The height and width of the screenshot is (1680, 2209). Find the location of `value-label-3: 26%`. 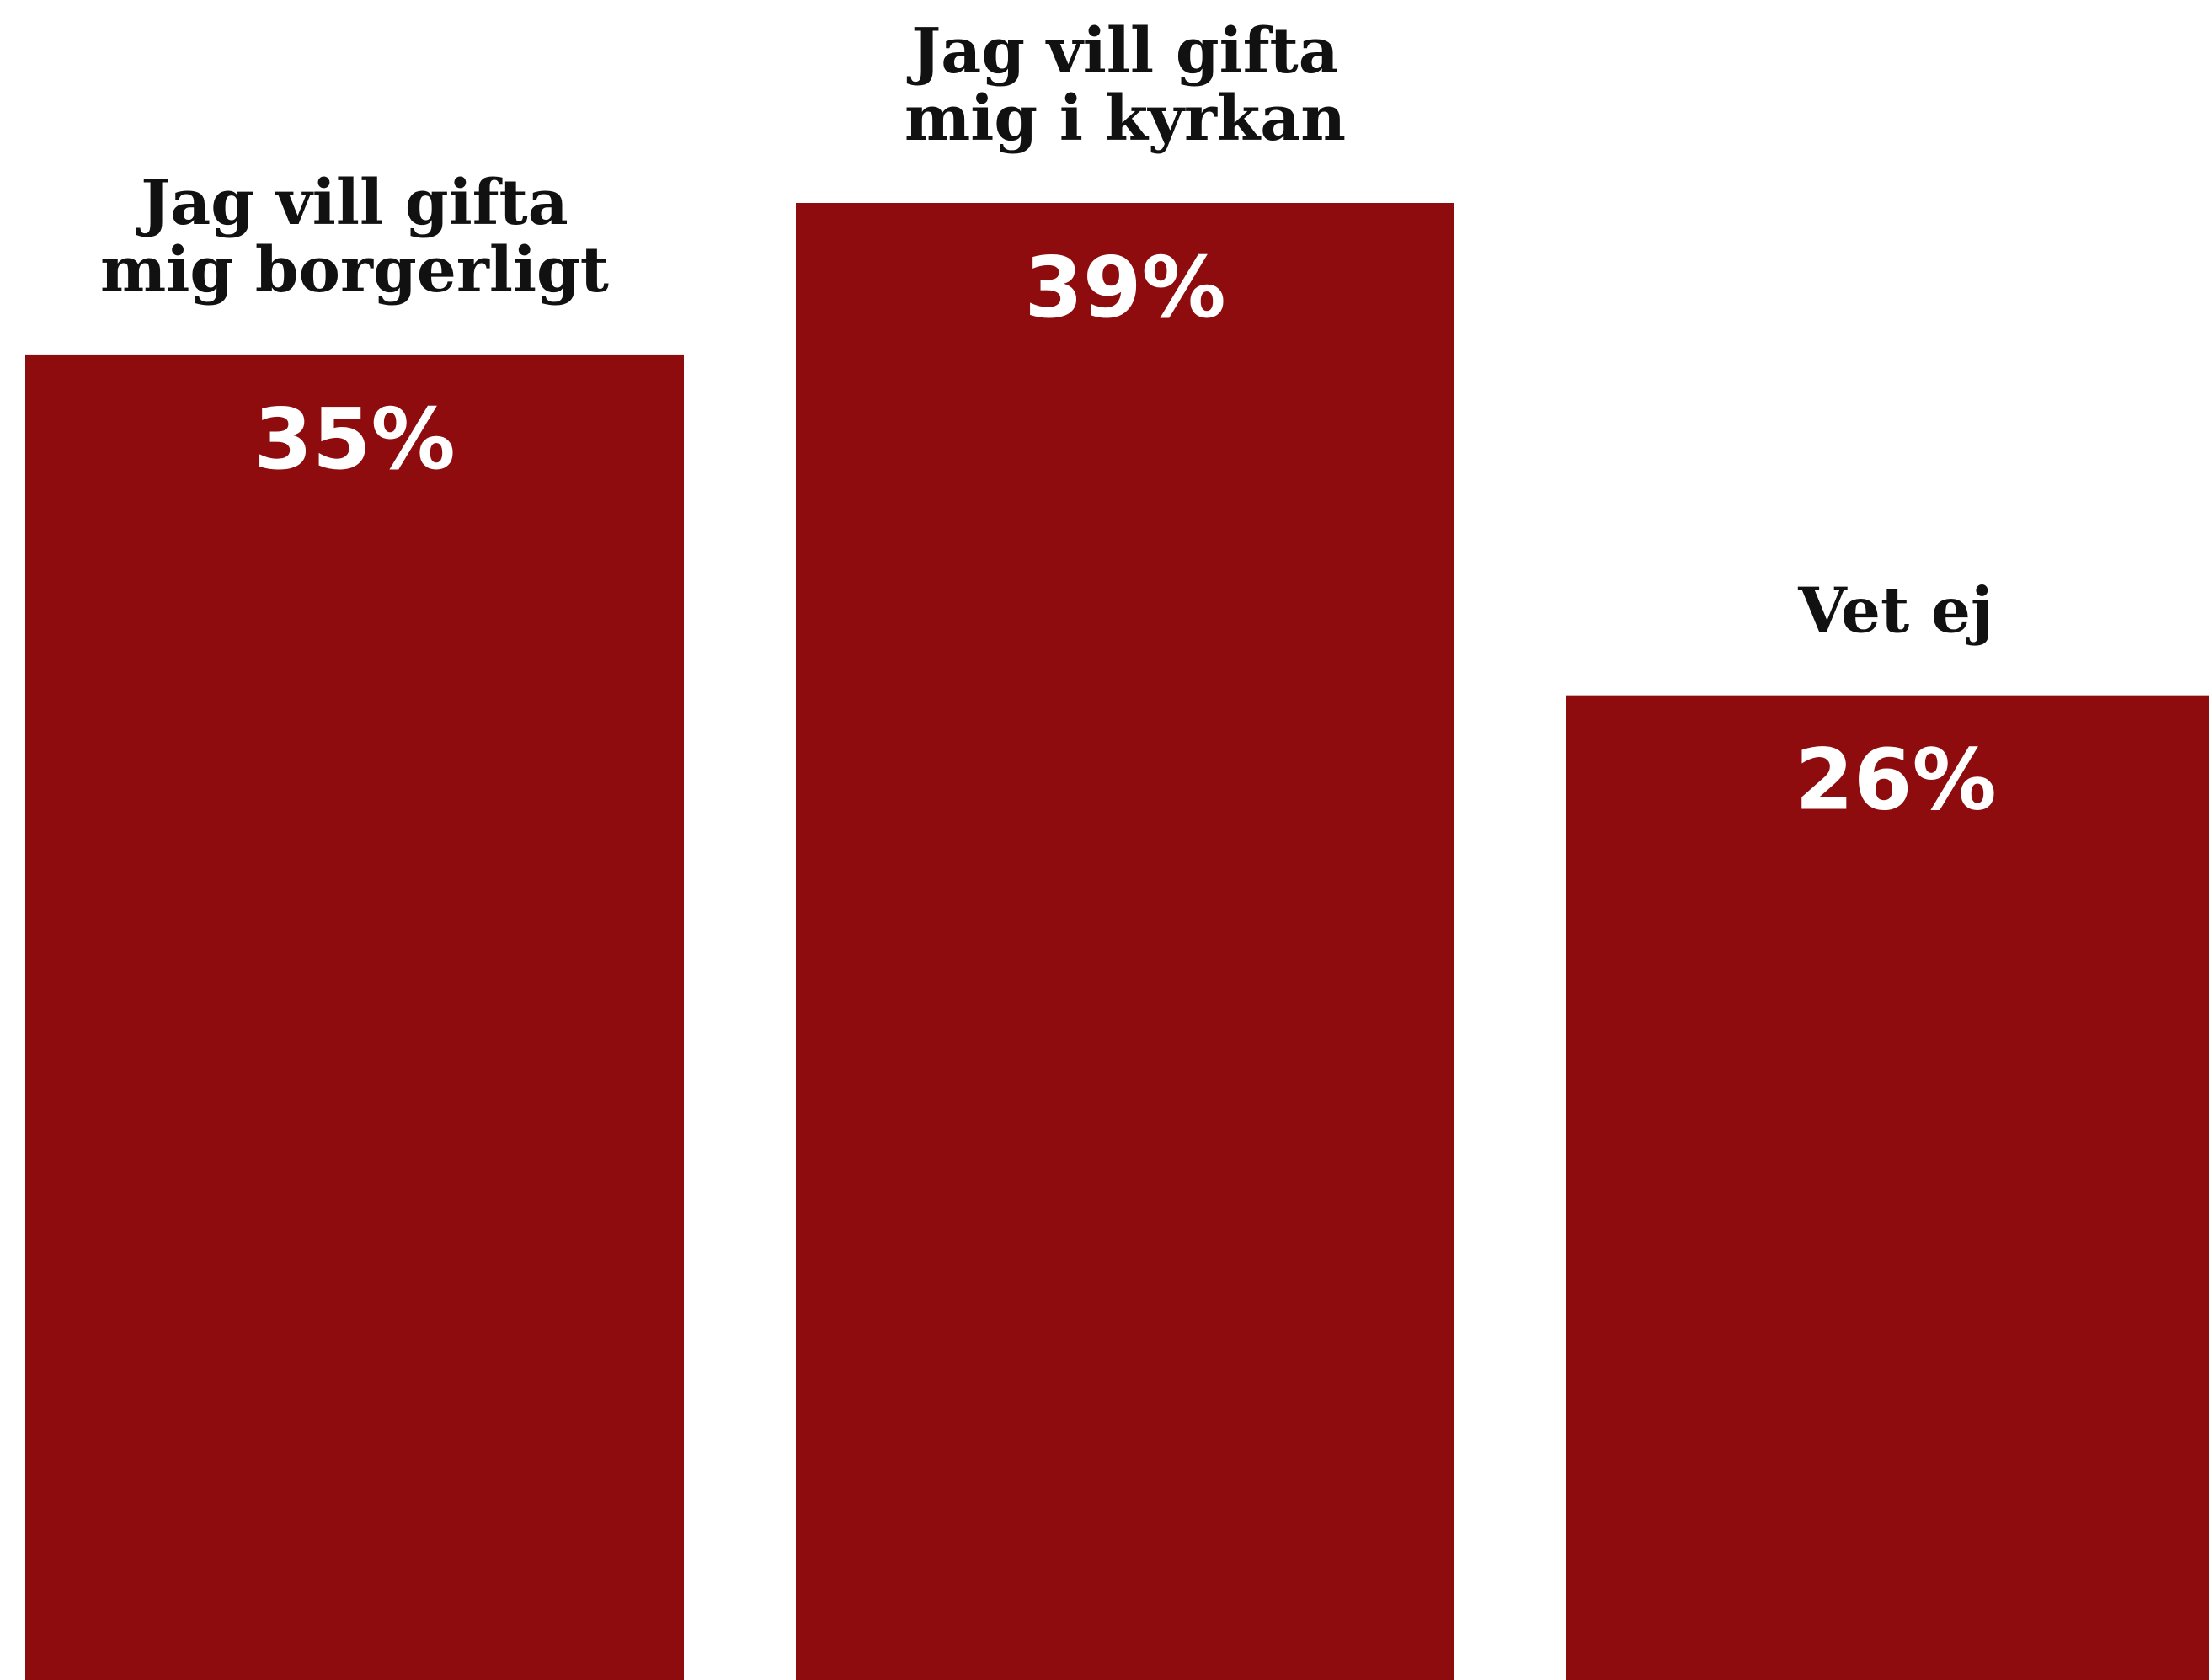

value-label-3: 26% is located at coordinates (1895, 780).